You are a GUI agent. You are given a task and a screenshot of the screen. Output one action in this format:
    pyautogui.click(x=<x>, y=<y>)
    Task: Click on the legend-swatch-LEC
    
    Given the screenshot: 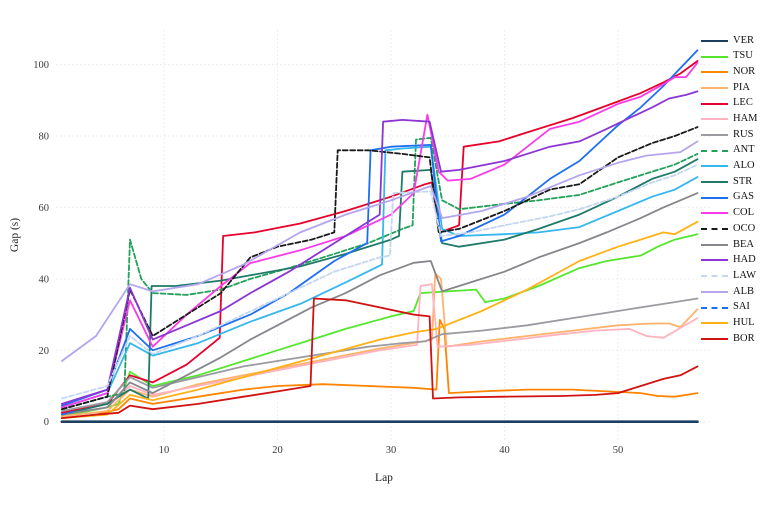 What is the action you would take?
    pyautogui.click(x=714, y=103)
    